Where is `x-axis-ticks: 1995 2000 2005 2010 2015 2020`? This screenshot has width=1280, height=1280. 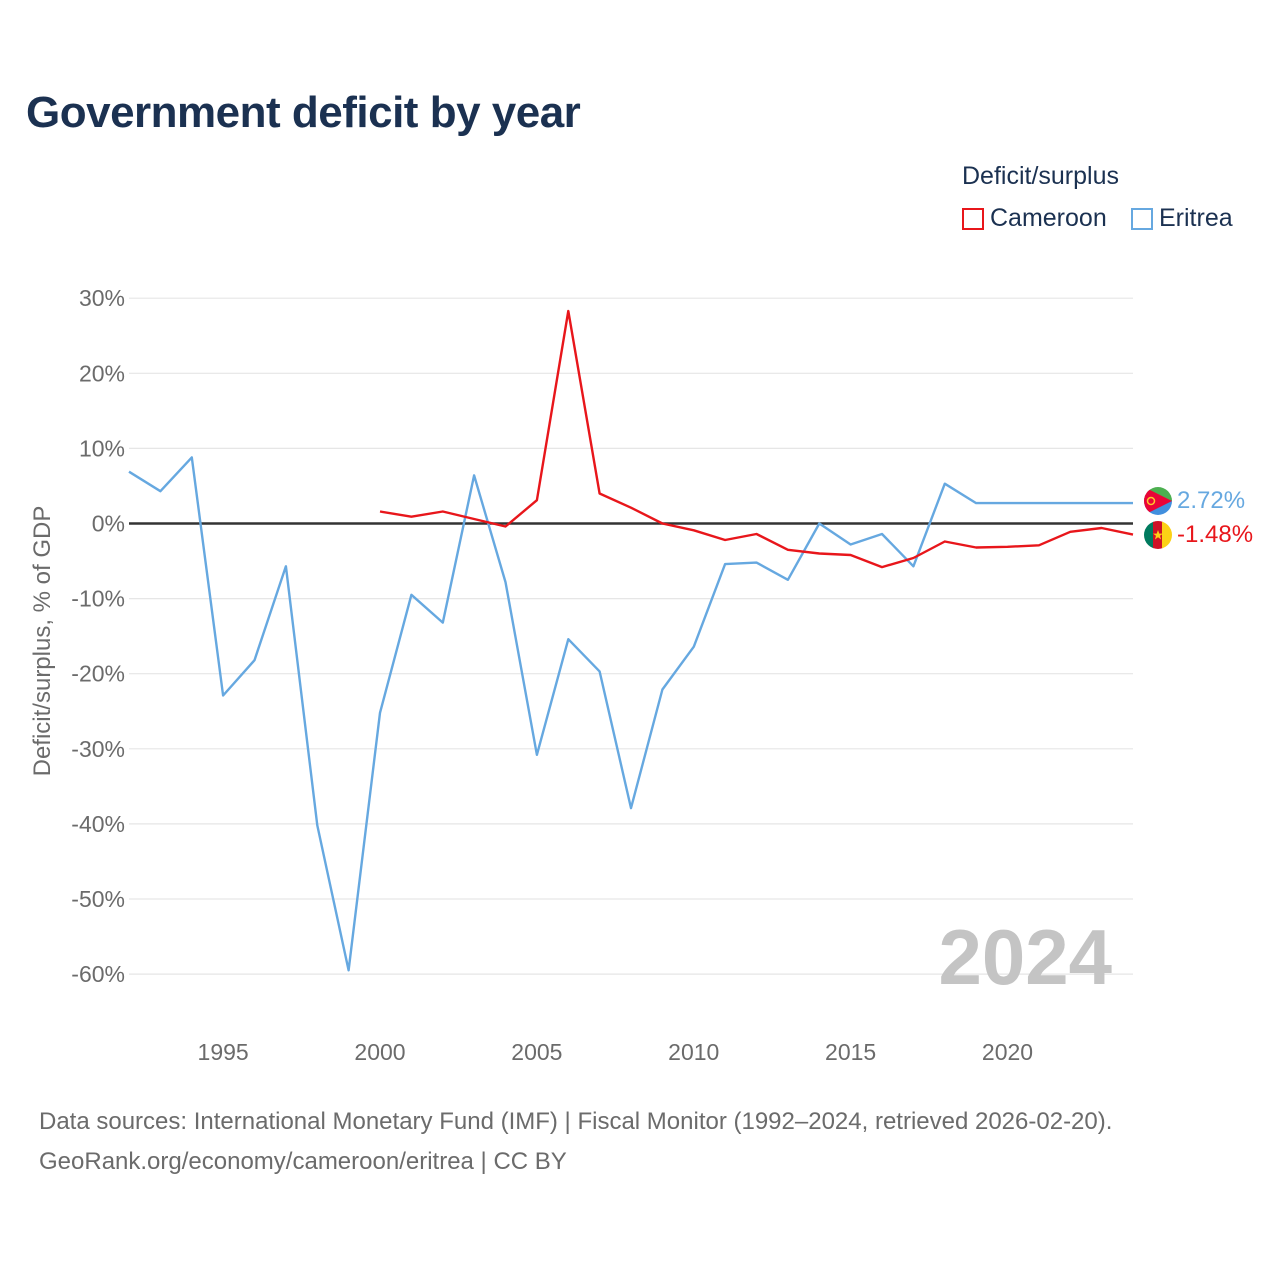 x-axis-ticks: 1995 2000 2005 2010 2015 2020 is located at coordinates (616, 1052).